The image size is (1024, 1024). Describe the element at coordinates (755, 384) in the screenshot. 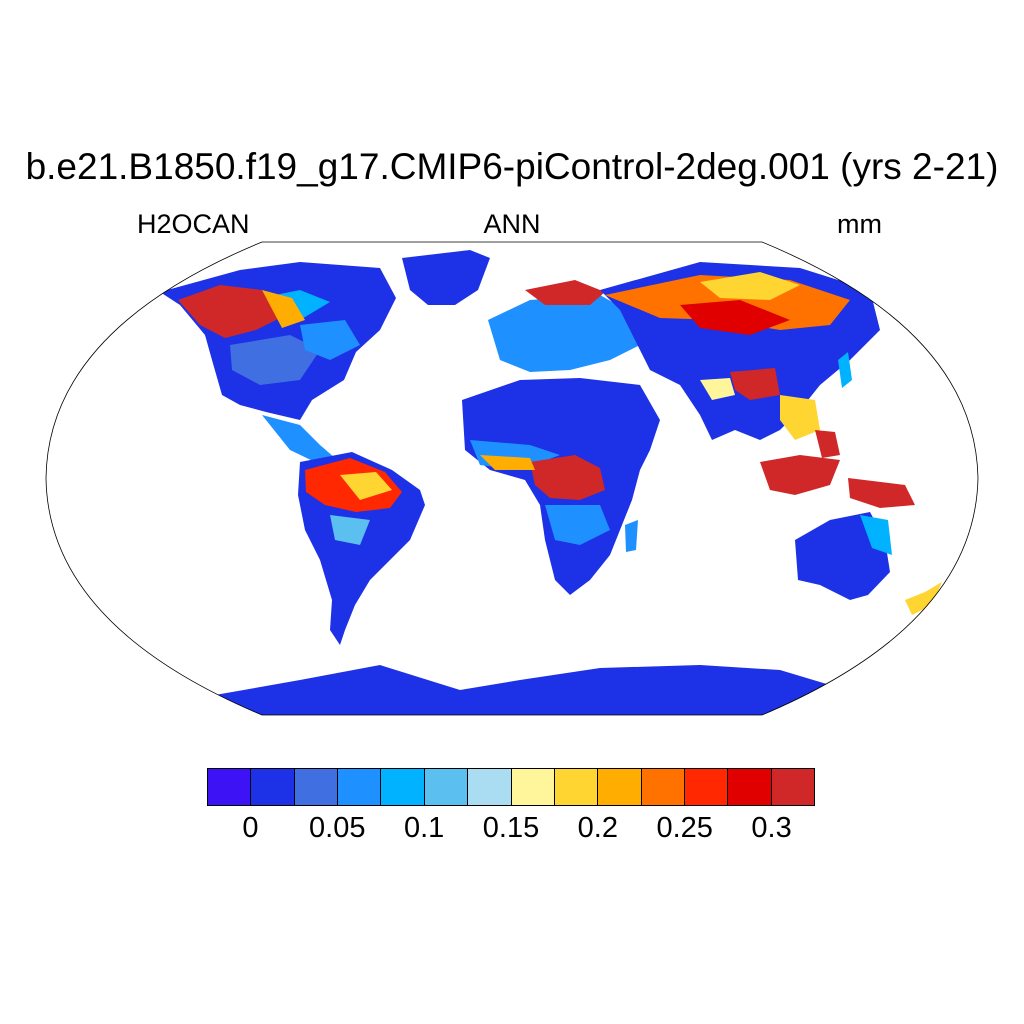

I see `region-tibet` at that location.